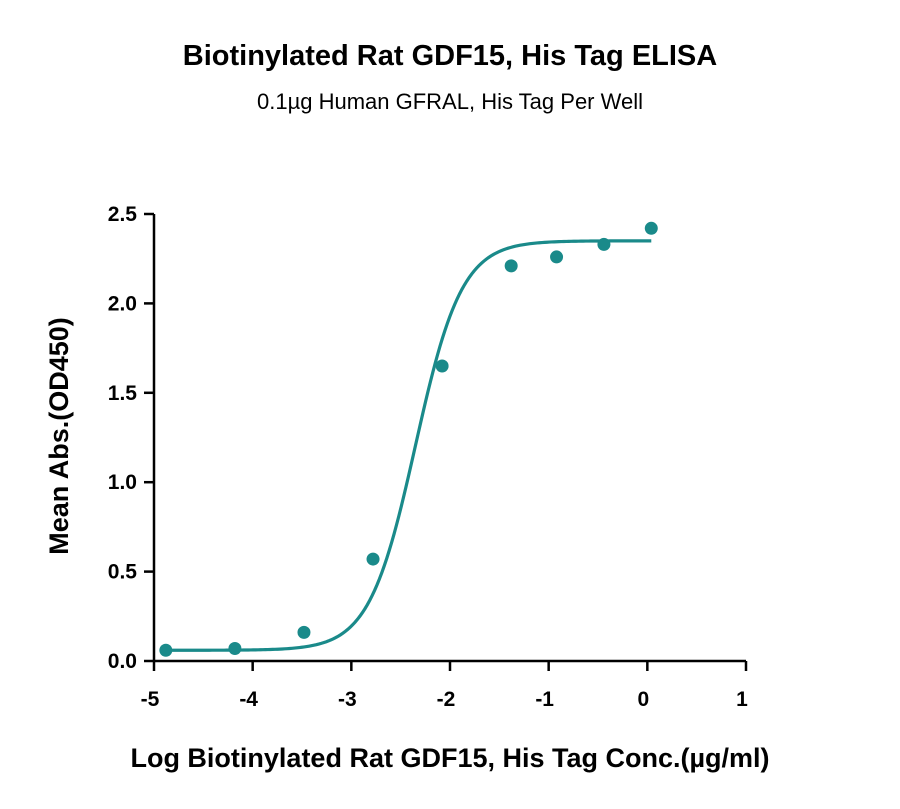 This screenshot has height=809, width=900. What do you see at coordinates (122, 482) in the screenshot?
I see `y-tick-label: 1.0` at bounding box center [122, 482].